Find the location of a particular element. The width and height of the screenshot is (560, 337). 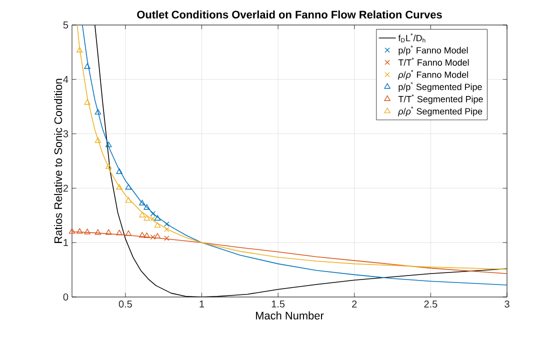

y-tick-label: 5 is located at coordinates (65, 25).